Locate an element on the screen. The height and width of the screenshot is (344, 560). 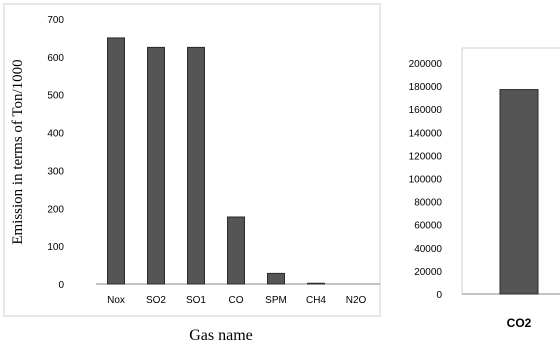
y-tick-label: 100000 is located at coordinates (426, 180).